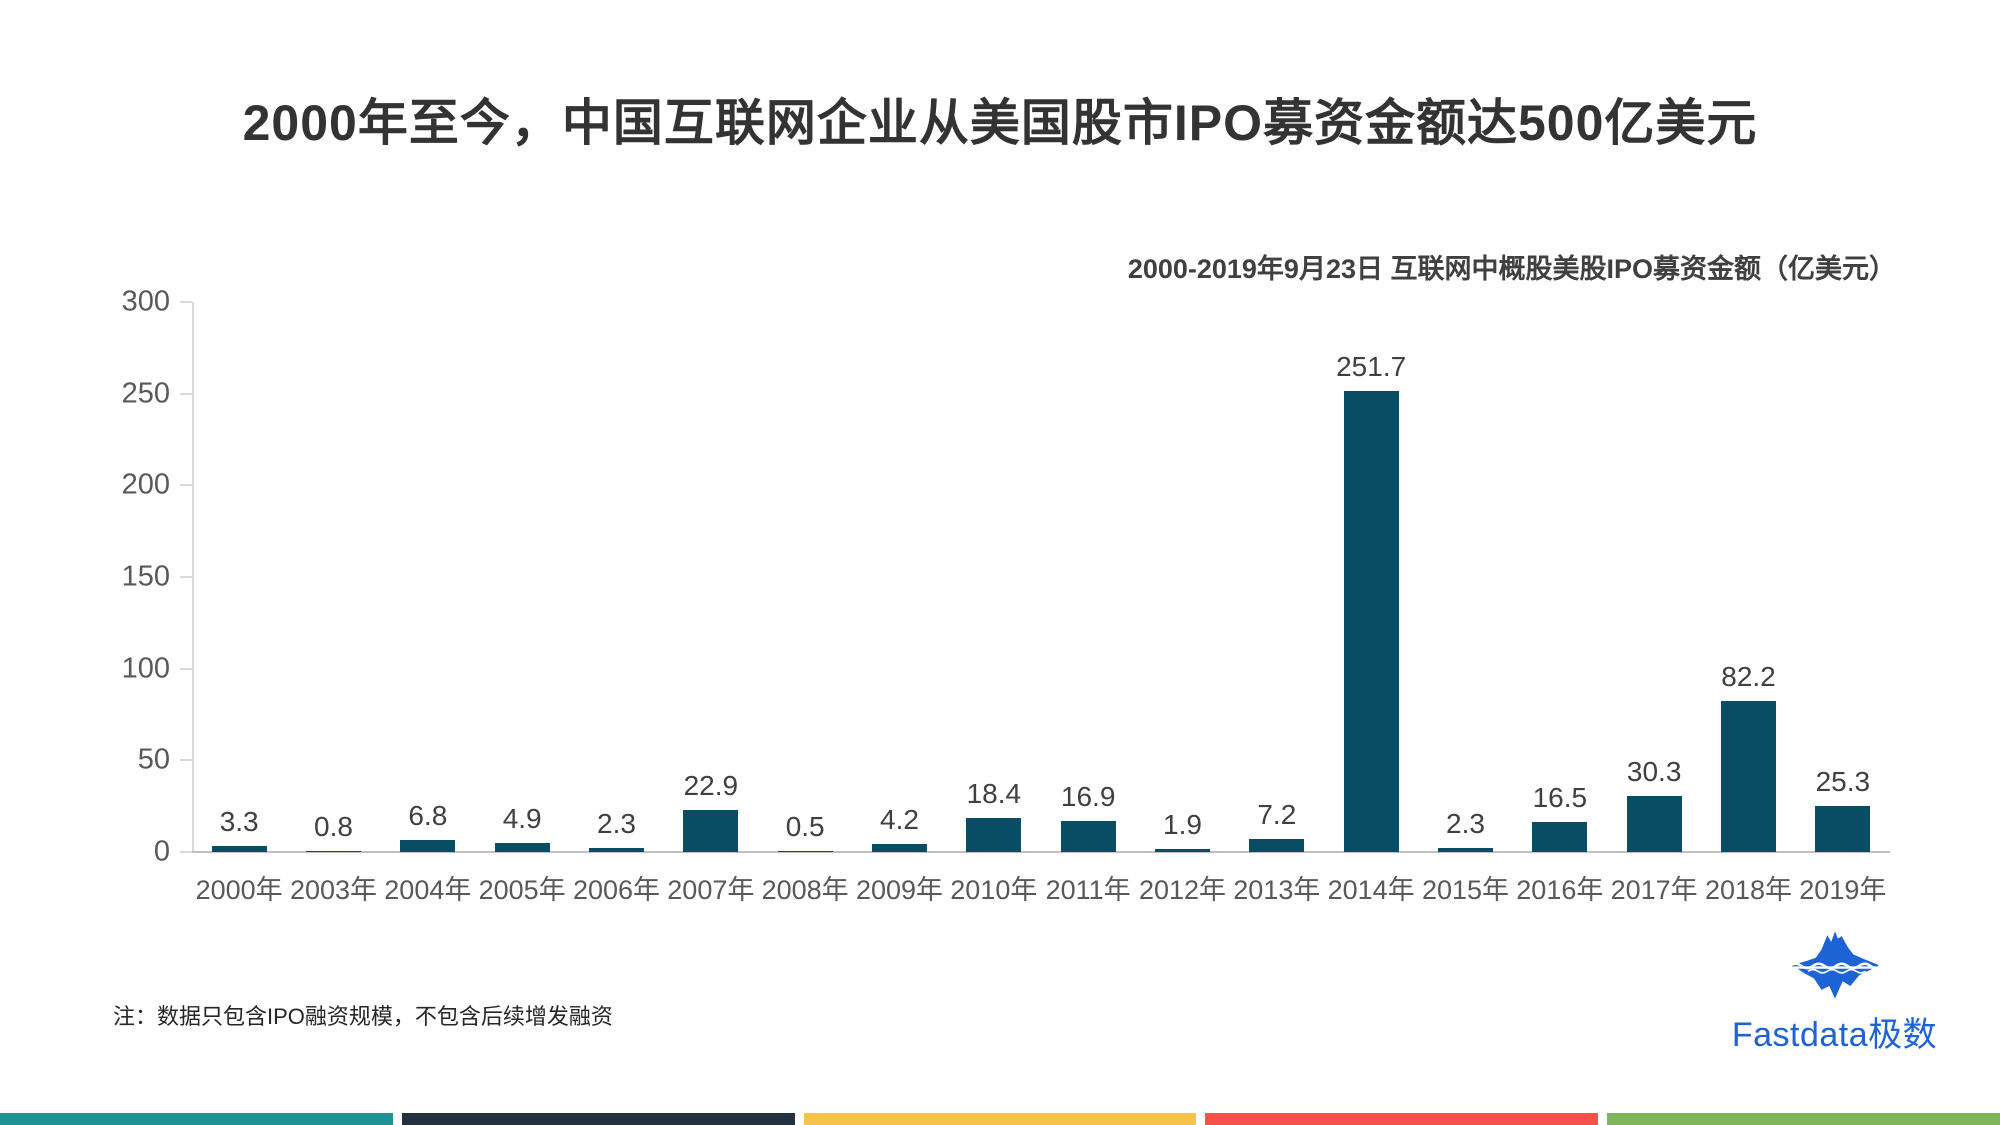  What do you see at coordinates (994, 890) in the screenshot?
I see `x-axis-tick-label: 2010年` at bounding box center [994, 890].